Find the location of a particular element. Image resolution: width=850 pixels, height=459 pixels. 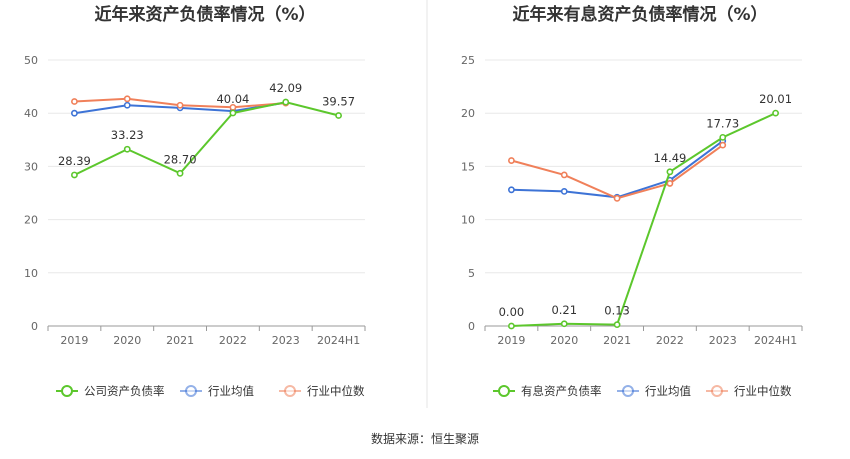

data-label: 0.13 is located at coordinates (617, 311).